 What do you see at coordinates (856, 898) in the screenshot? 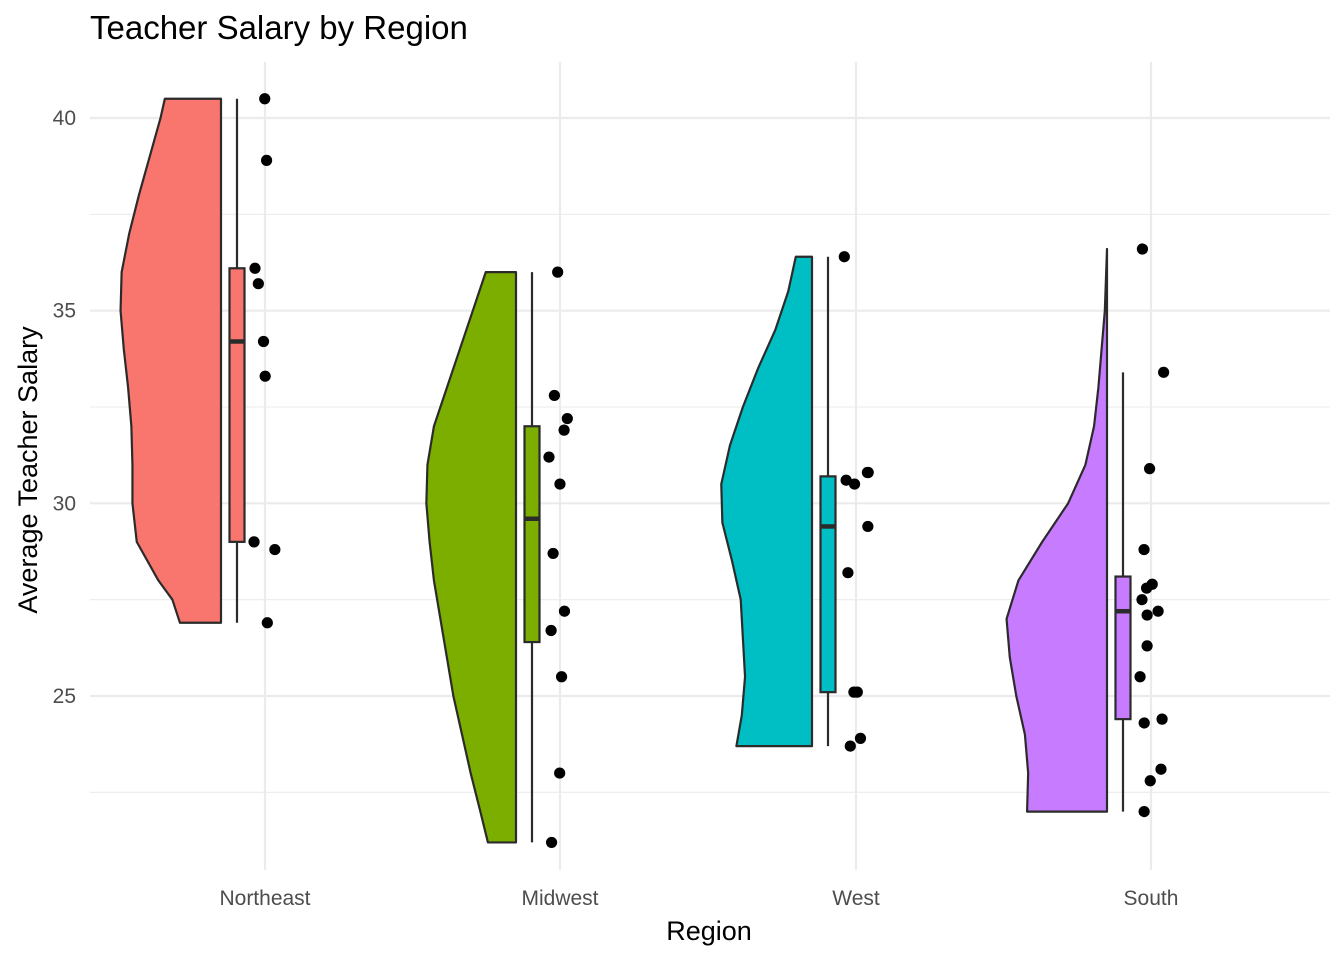
I see `x-tick-label: West` at bounding box center [856, 898].